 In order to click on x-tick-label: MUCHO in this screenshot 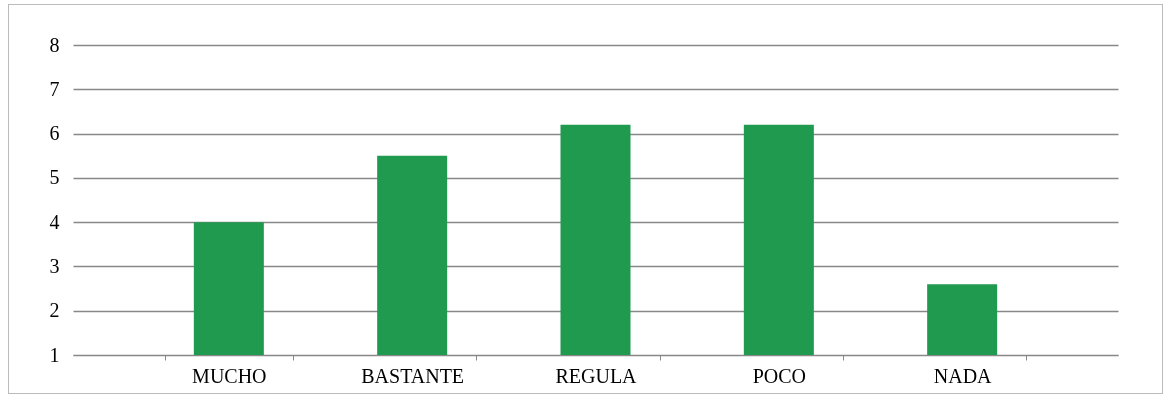, I will do `click(229, 375)`.